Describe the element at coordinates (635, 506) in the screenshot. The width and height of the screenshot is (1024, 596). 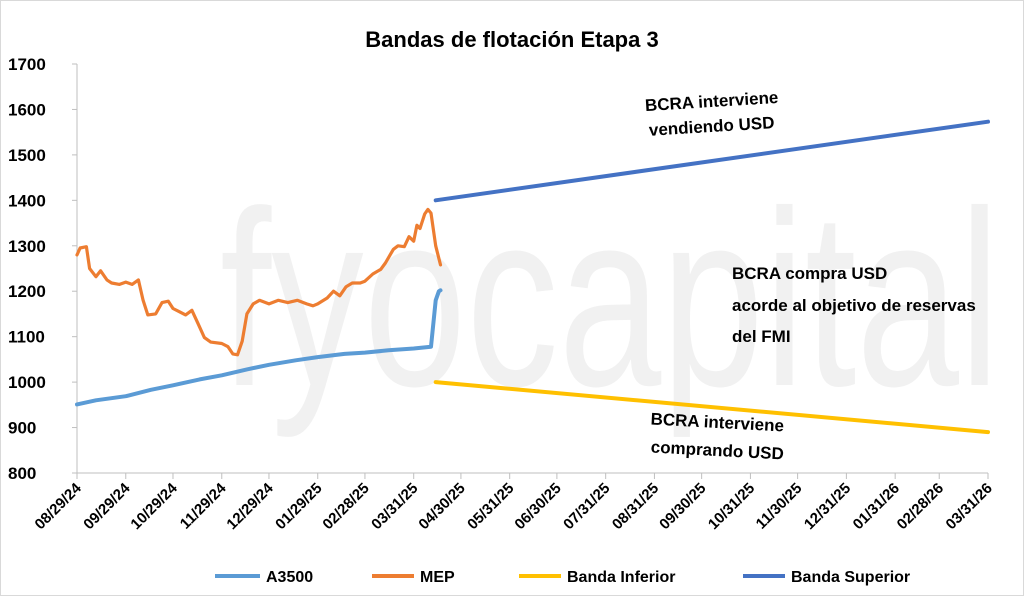
I see `x-tick-label: 08/31/25` at that location.